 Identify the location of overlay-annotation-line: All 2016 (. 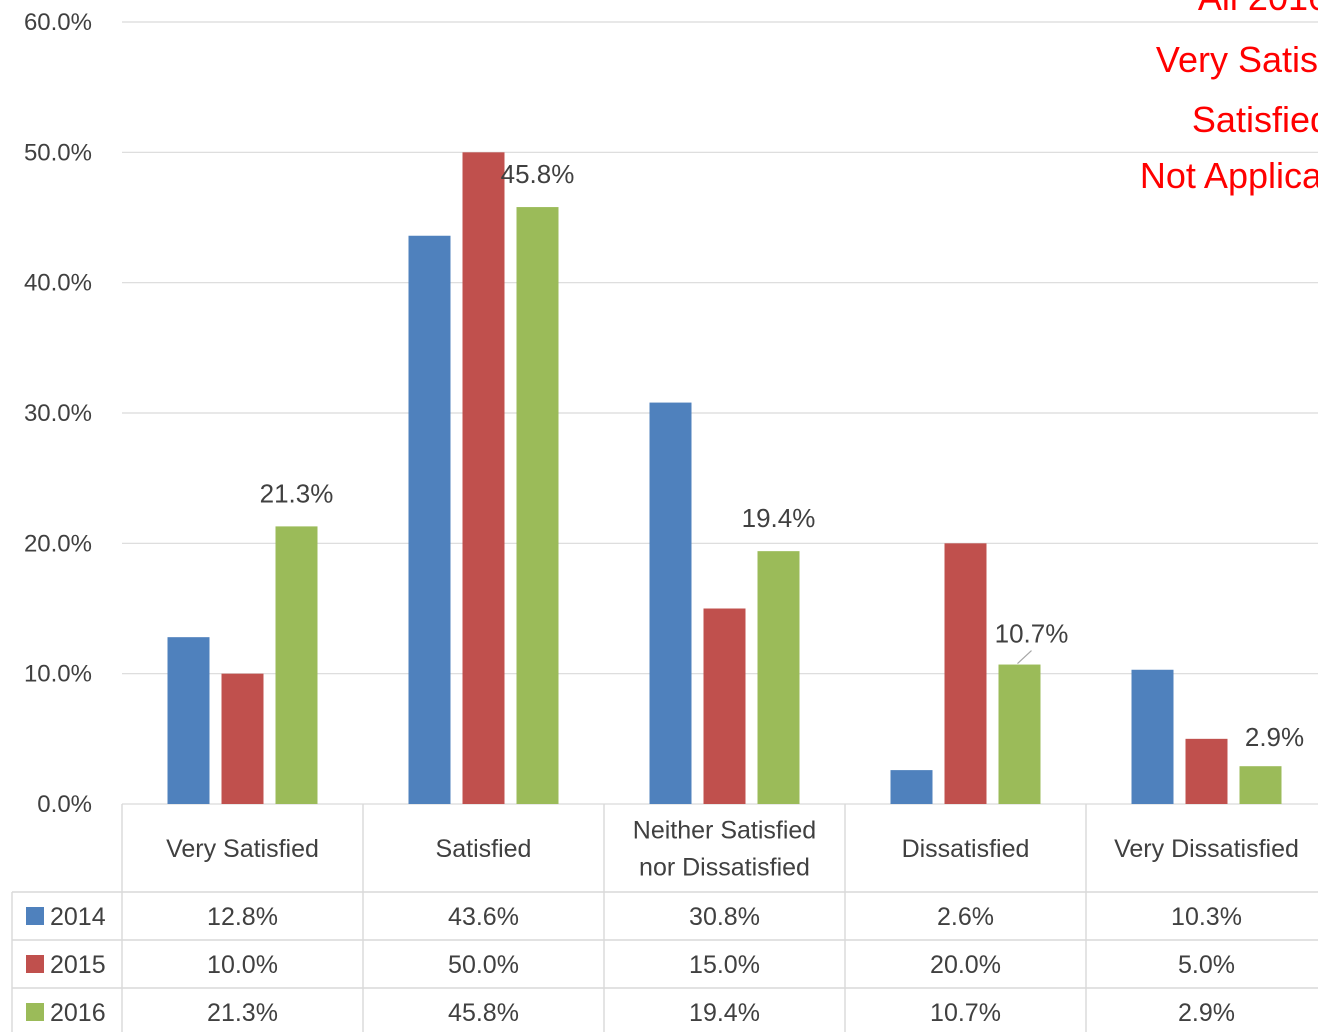
(1258, 9).